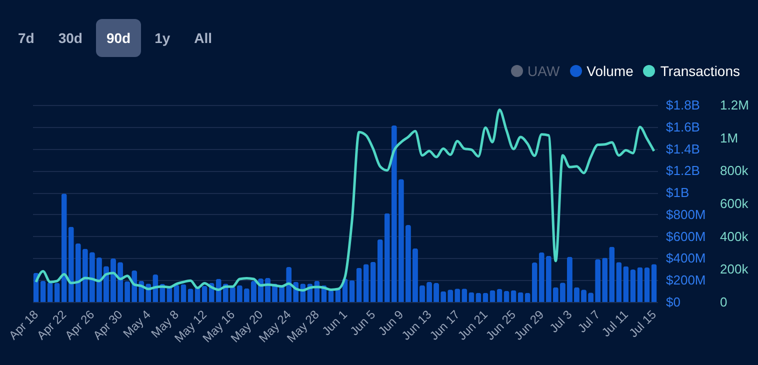 The height and width of the screenshot is (365, 758). What do you see at coordinates (686, 236) in the screenshot?
I see `y-tick-label: $600M` at bounding box center [686, 236].